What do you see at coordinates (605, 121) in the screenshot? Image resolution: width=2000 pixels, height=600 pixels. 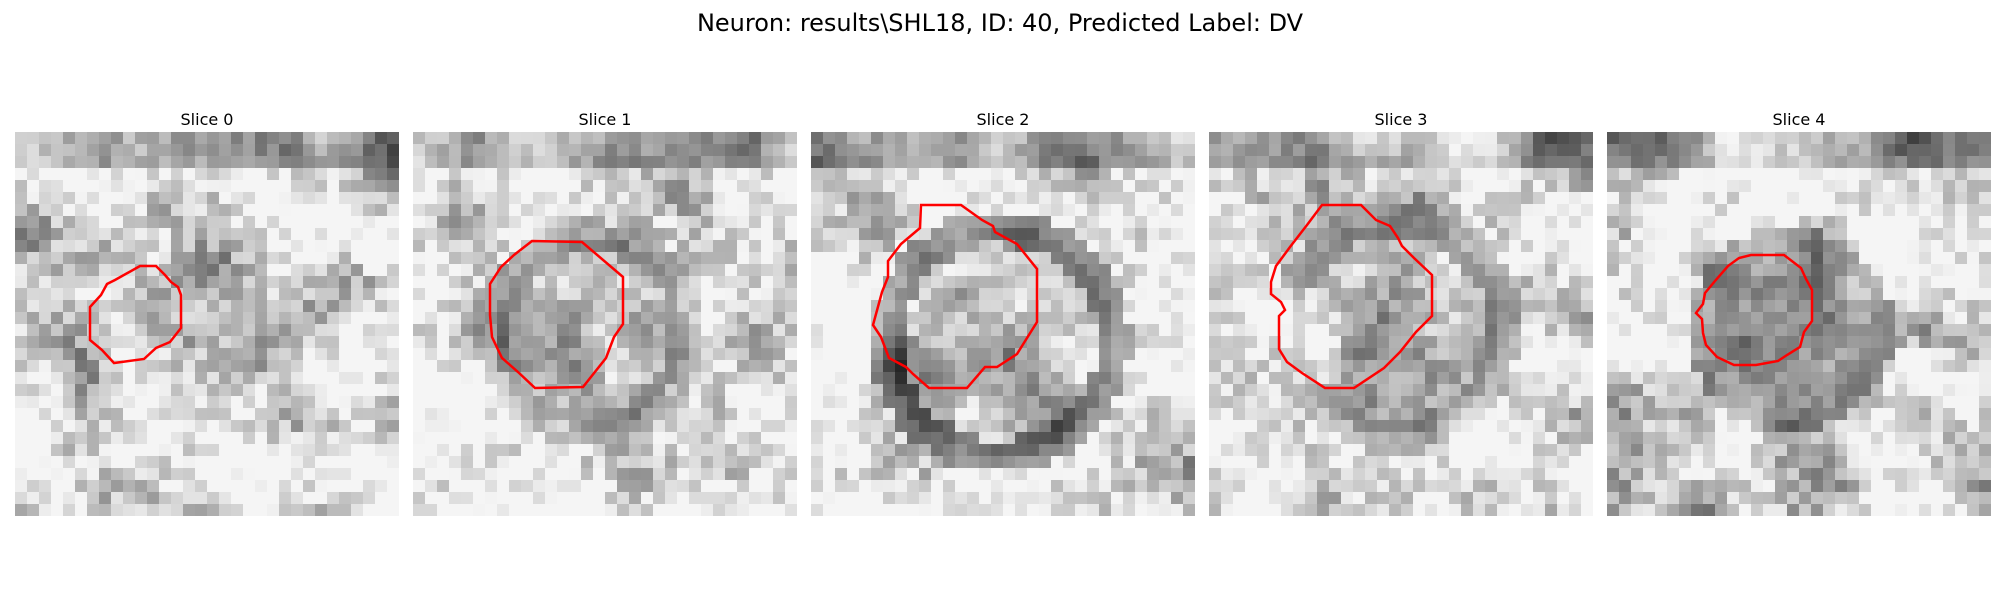 I see `slice-title-1: Slice 1` at bounding box center [605, 121].